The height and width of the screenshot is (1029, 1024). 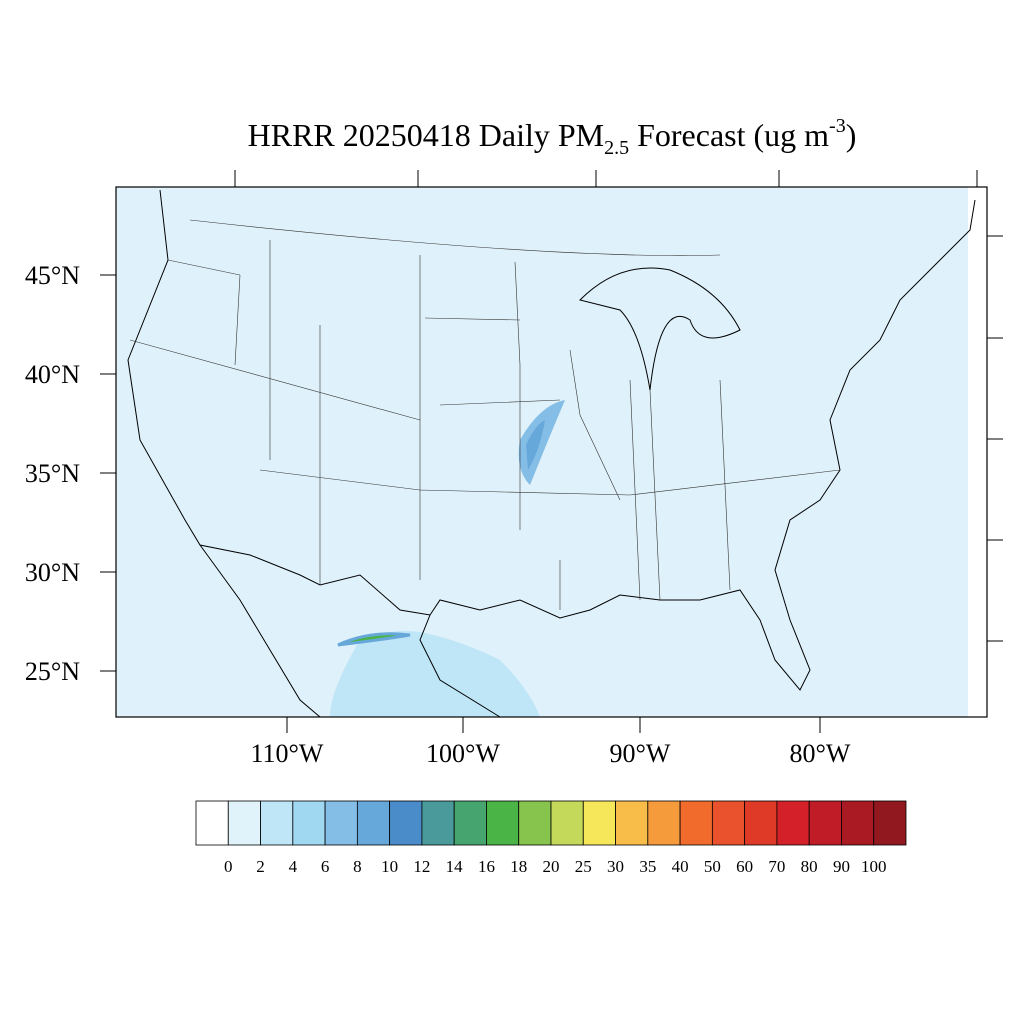 I want to click on title-rest: Forecast (ug m, so click(x=729, y=135).